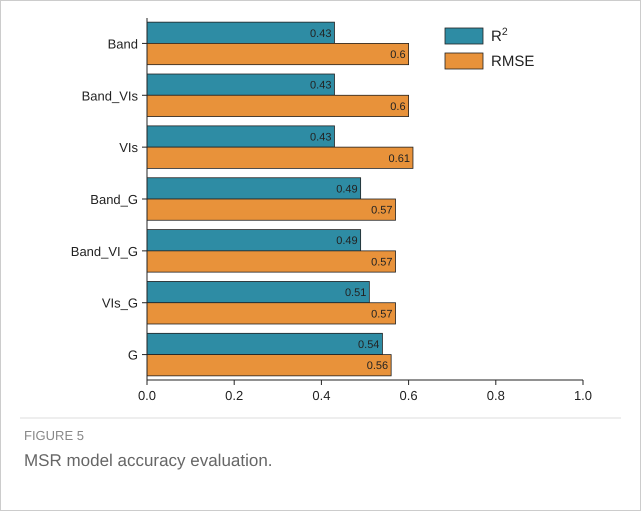 This screenshot has height=511, width=641. What do you see at coordinates (234, 395) in the screenshot?
I see `x-tick-label: 0.2` at bounding box center [234, 395].